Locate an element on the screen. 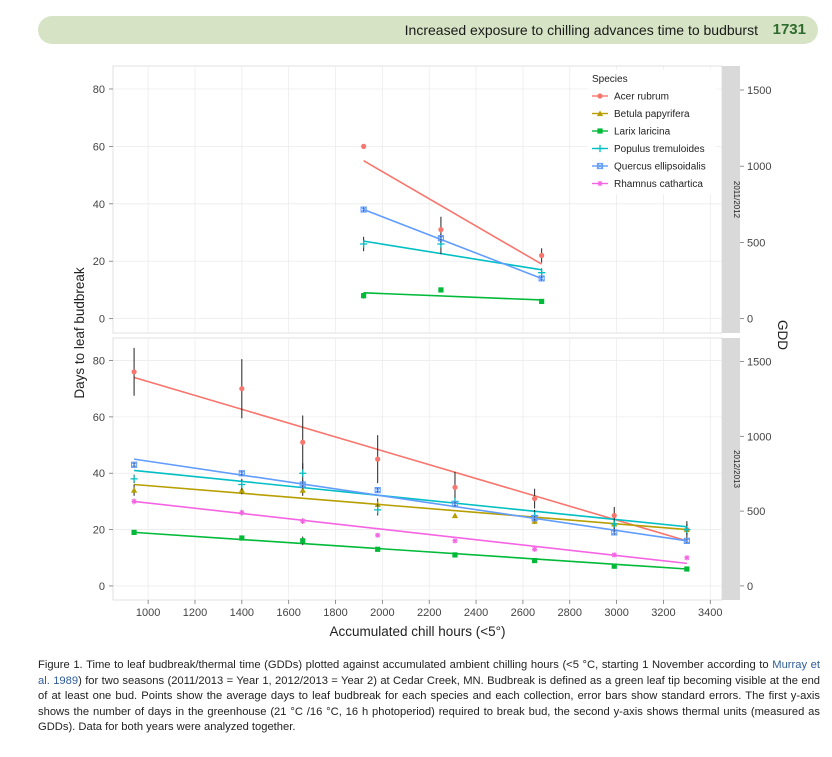 The image size is (832, 757). legend-entry: Quercus ellipsoidalis is located at coordinates (660, 167).